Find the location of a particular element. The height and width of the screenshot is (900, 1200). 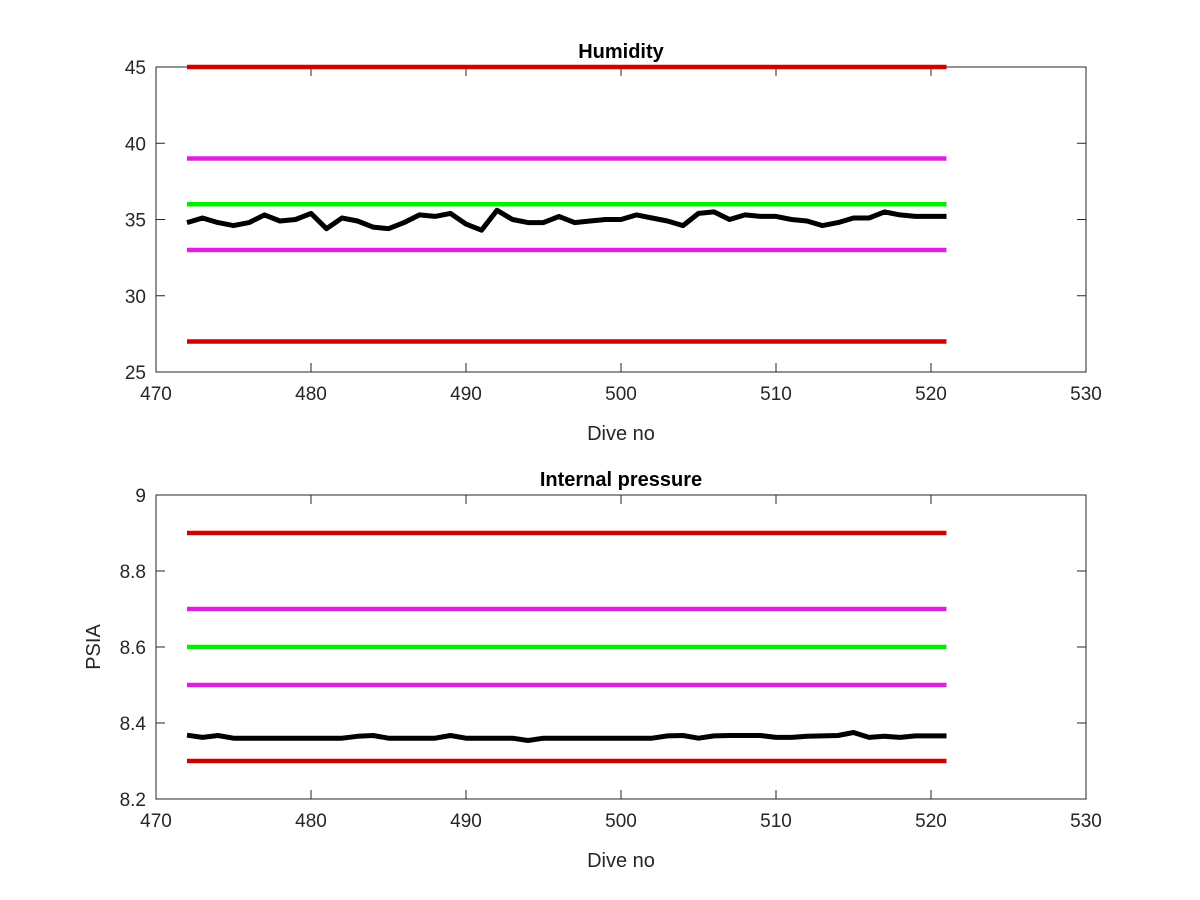

humidity-x-axis-label: Dive no is located at coordinates (621, 434).